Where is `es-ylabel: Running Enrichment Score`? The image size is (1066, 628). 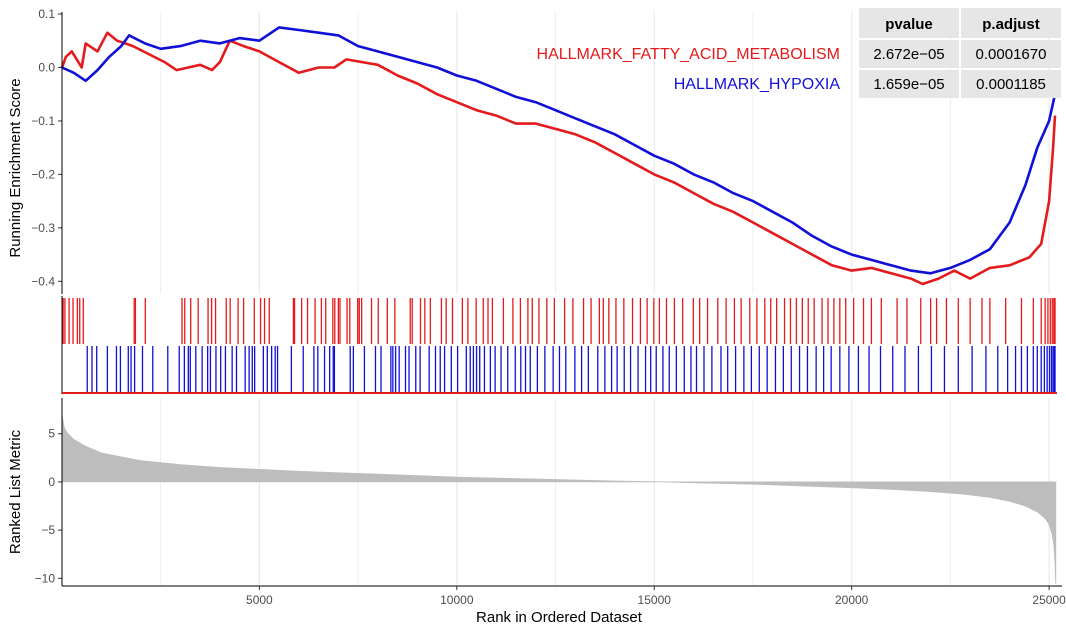 es-ylabel: Running Enrichment Score is located at coordinates (15, 167).